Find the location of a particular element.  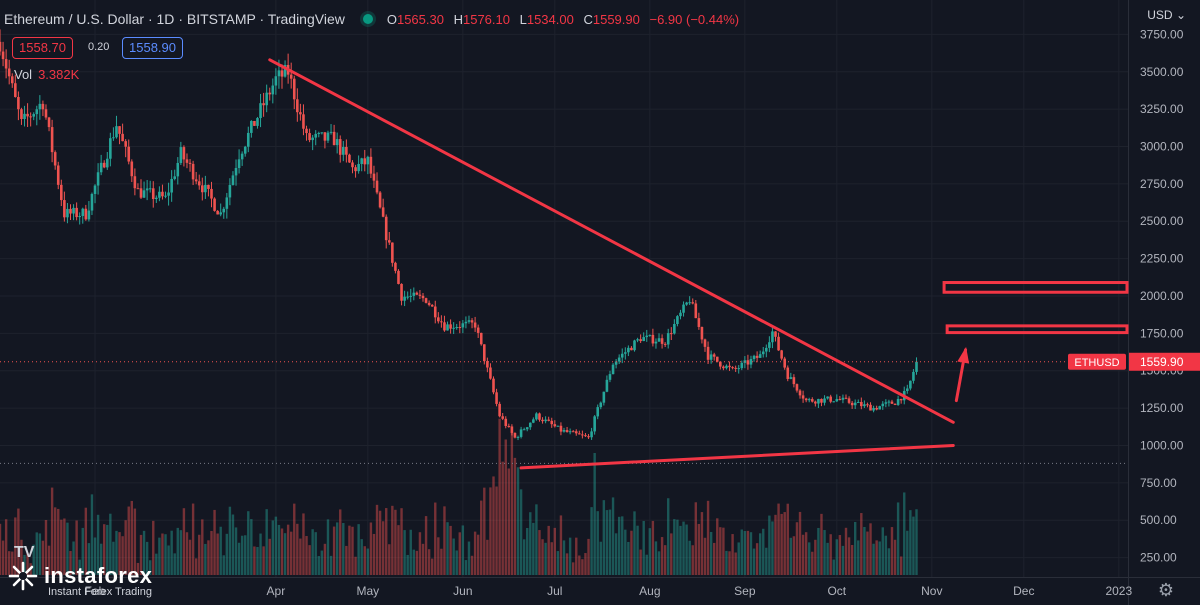

x-tick-label: Jul is located at coordinates (554, 591).